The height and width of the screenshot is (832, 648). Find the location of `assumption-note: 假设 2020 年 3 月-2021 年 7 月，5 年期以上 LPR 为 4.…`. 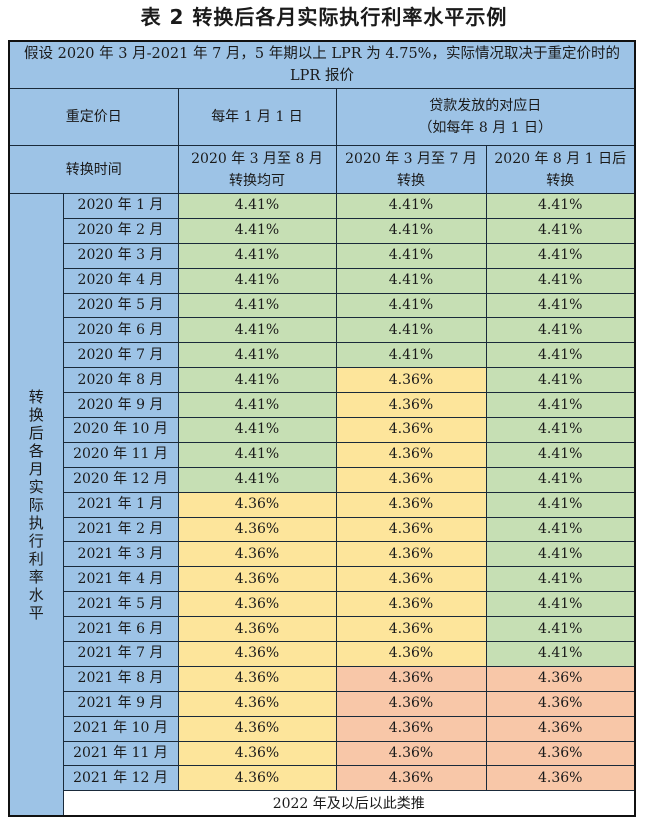

assumption-note: 假设 2020 年 3 月-2021 年 7 月，5 年期以上 LPR 为 4.… is located at coordinates (322, 64).